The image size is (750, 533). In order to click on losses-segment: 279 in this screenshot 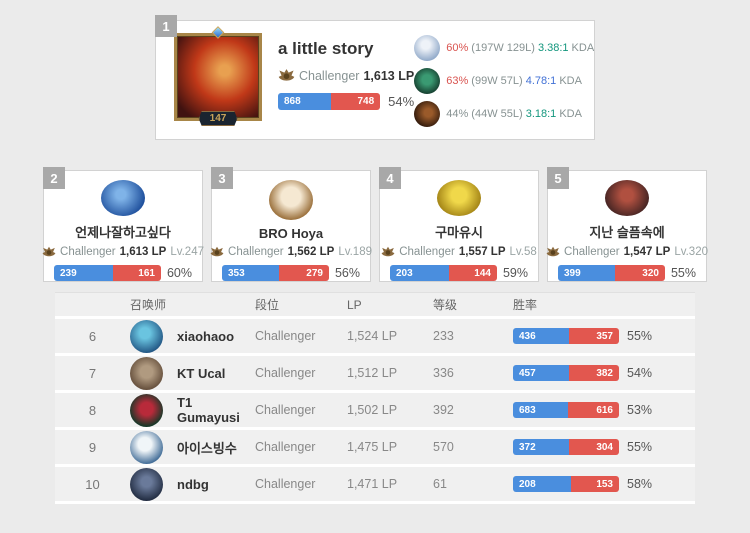, I will do `click(304, 273)`.